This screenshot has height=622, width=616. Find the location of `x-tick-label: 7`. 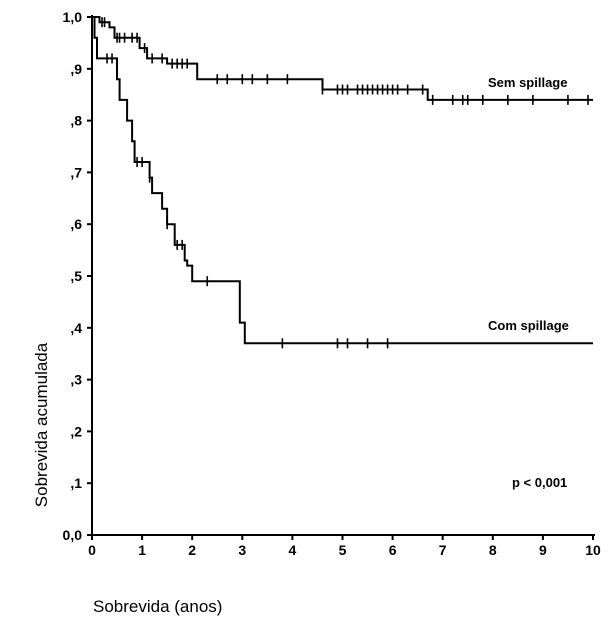

x-tick-label: 7 is located at coordinates (443, 550).